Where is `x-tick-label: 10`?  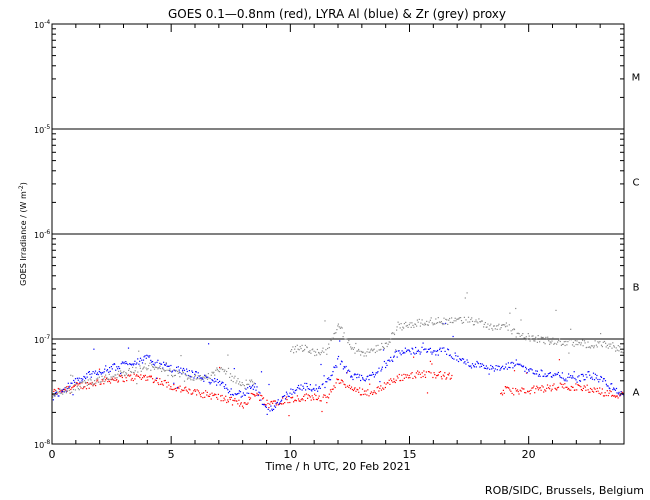 x-tick-label: 10 is located at coordinates (290, 454).